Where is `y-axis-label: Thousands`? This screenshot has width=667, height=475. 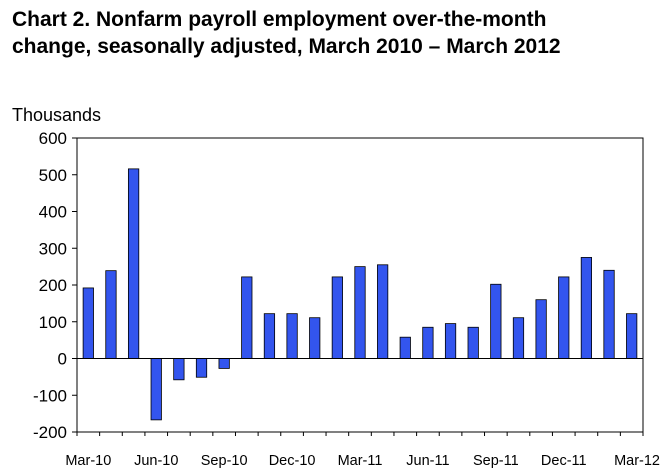 y-axis-label: Thousands is located at coordinates (56, 115).